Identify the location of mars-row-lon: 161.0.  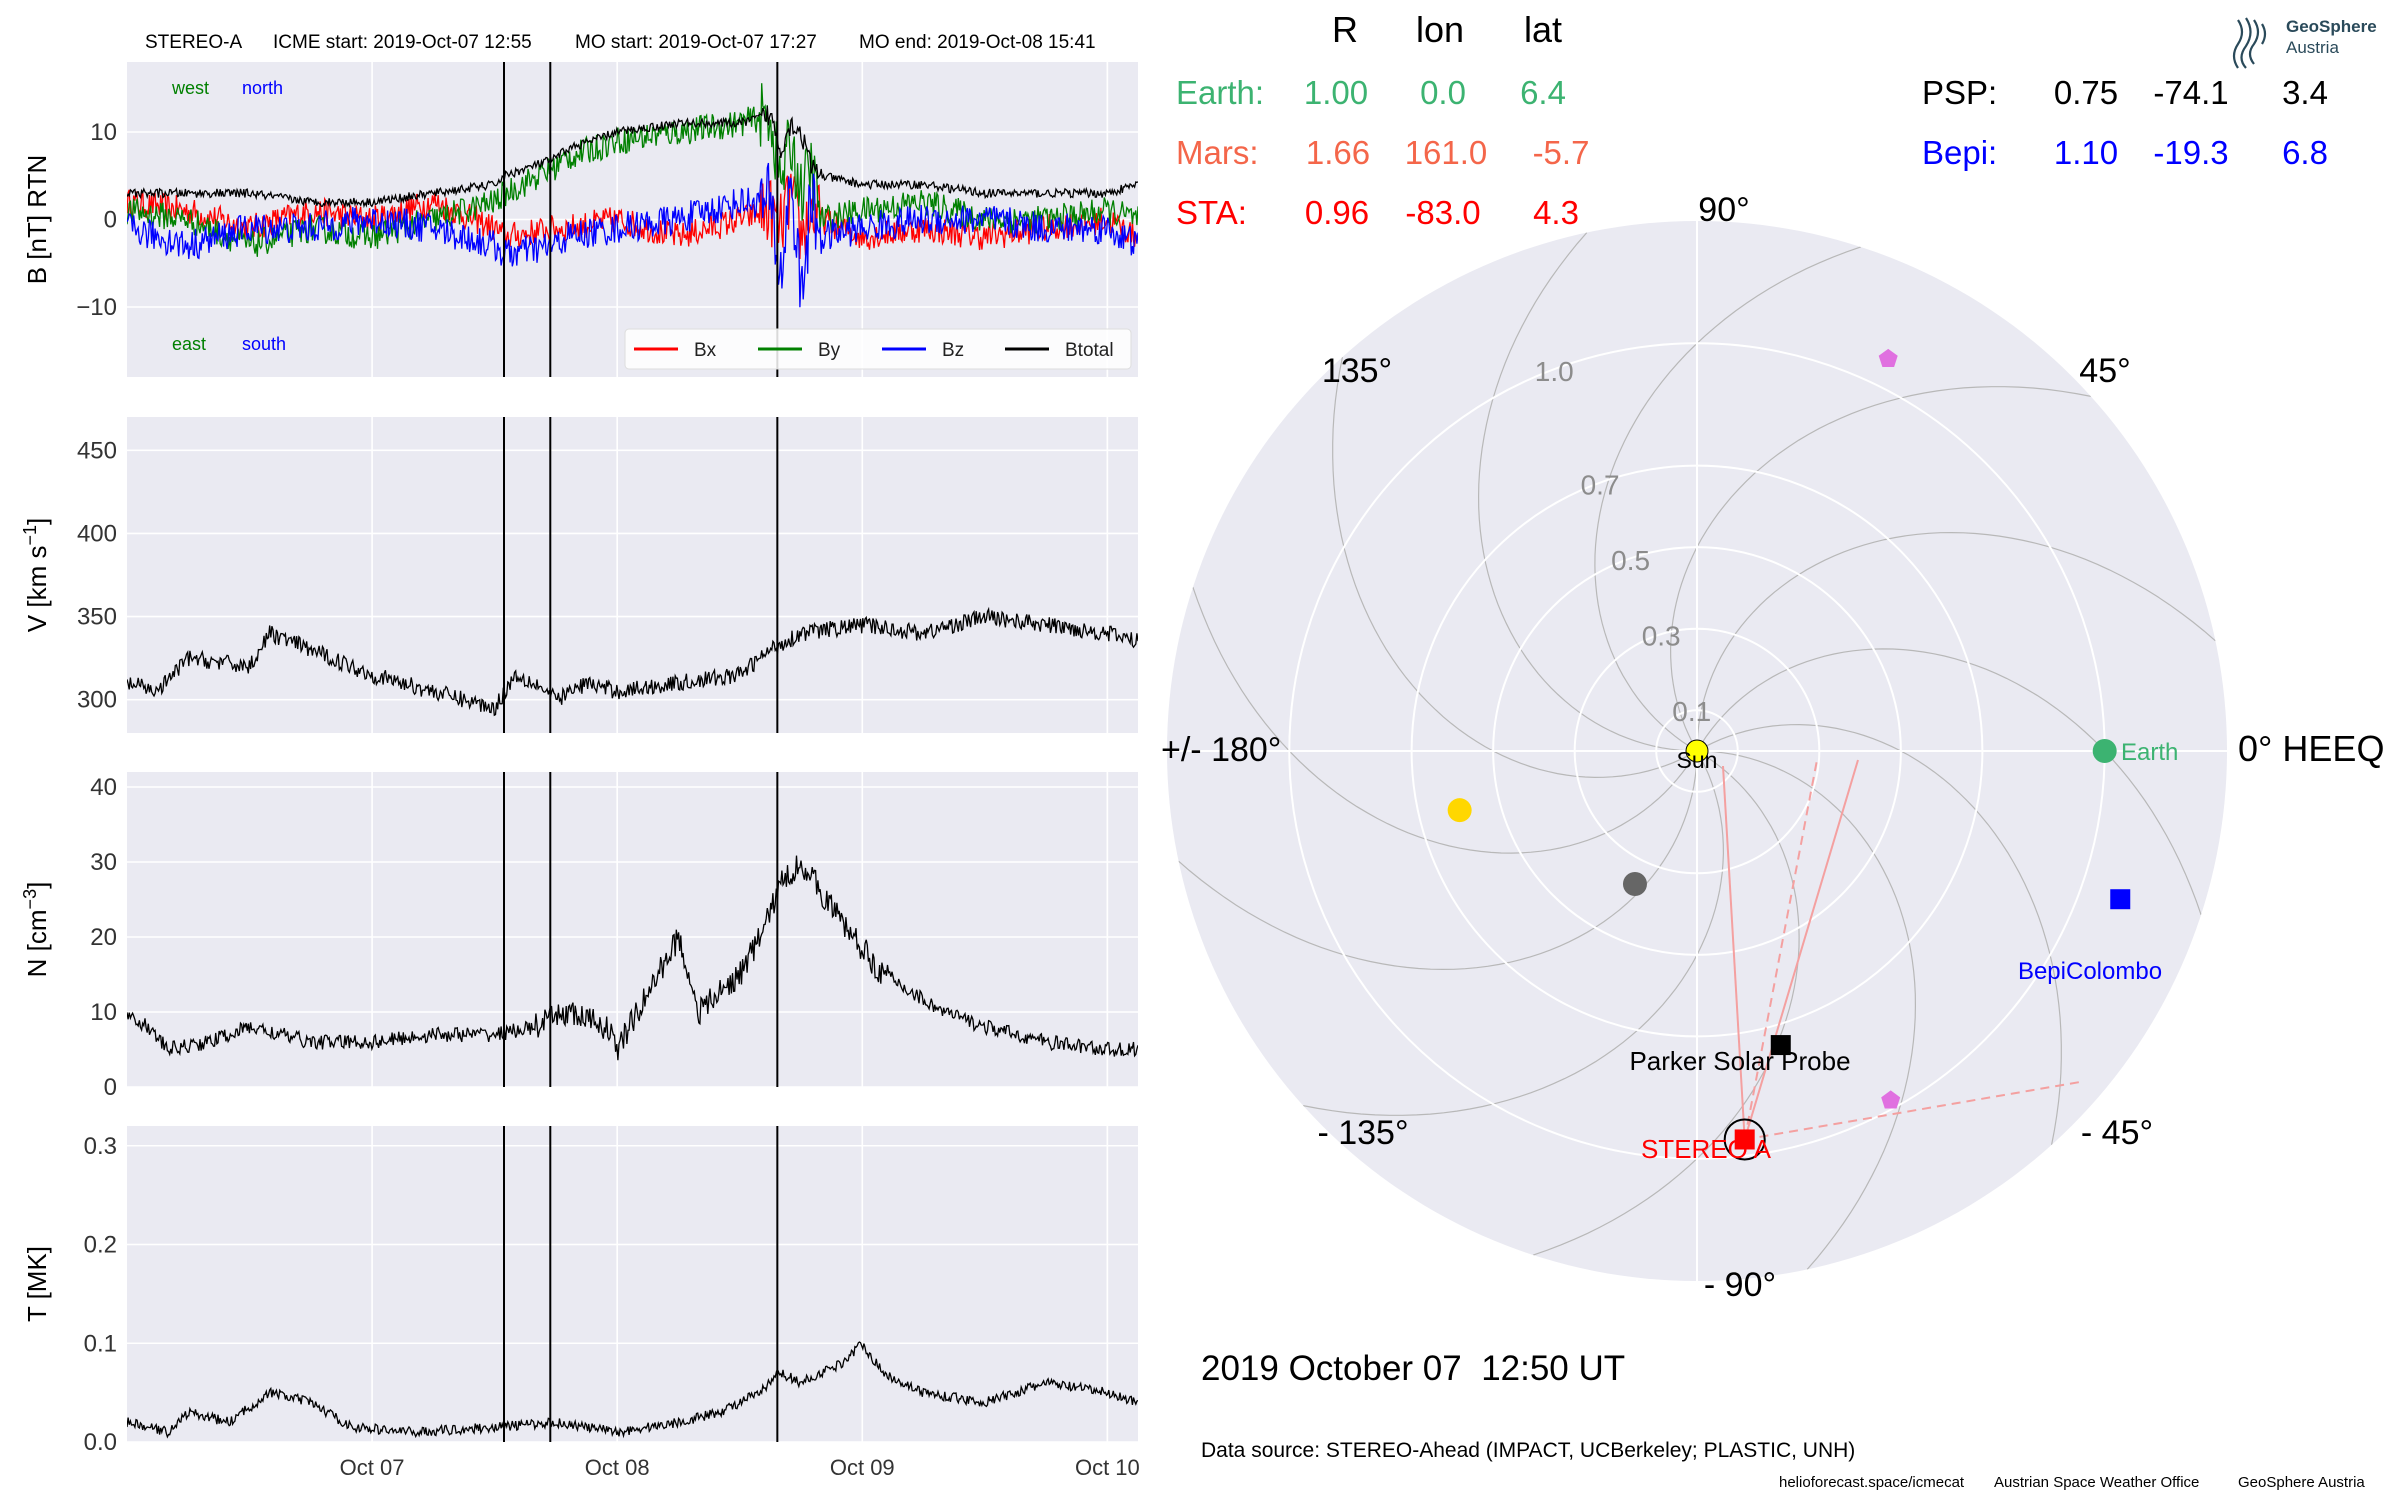
(1446, 152).